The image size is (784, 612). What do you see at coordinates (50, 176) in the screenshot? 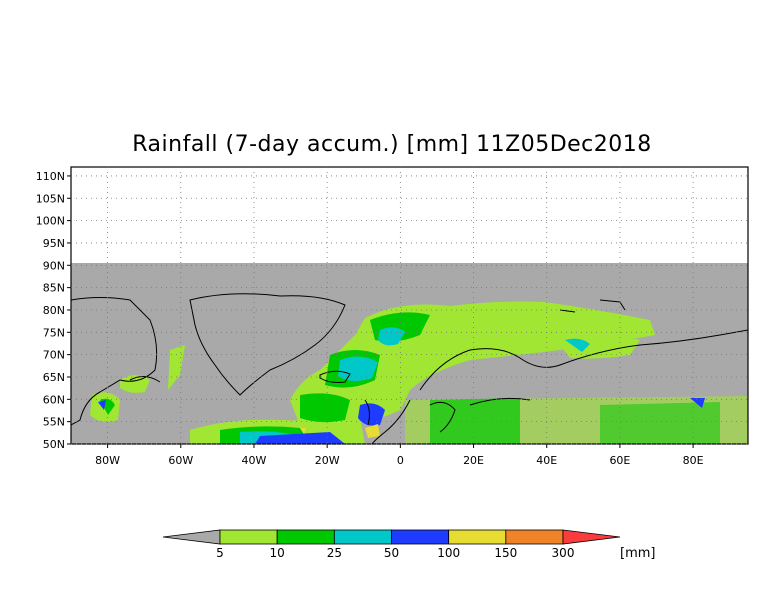
I see `lat-label: 110N` at bounding box center [50, 176].